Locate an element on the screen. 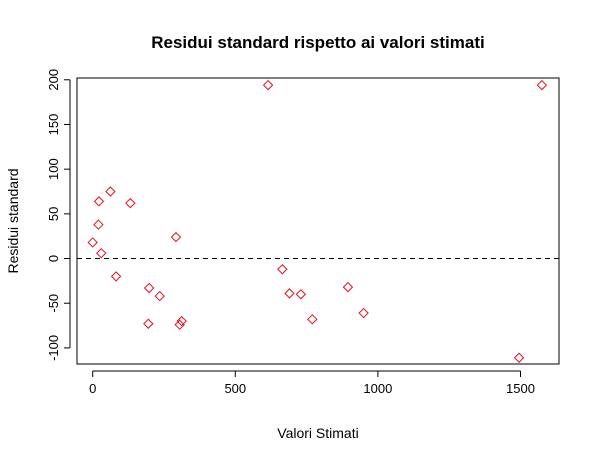 Image resolution: width=600 pixels, height=462 pixels. y-tick-label: -50 is located at coordinates (53, 303).